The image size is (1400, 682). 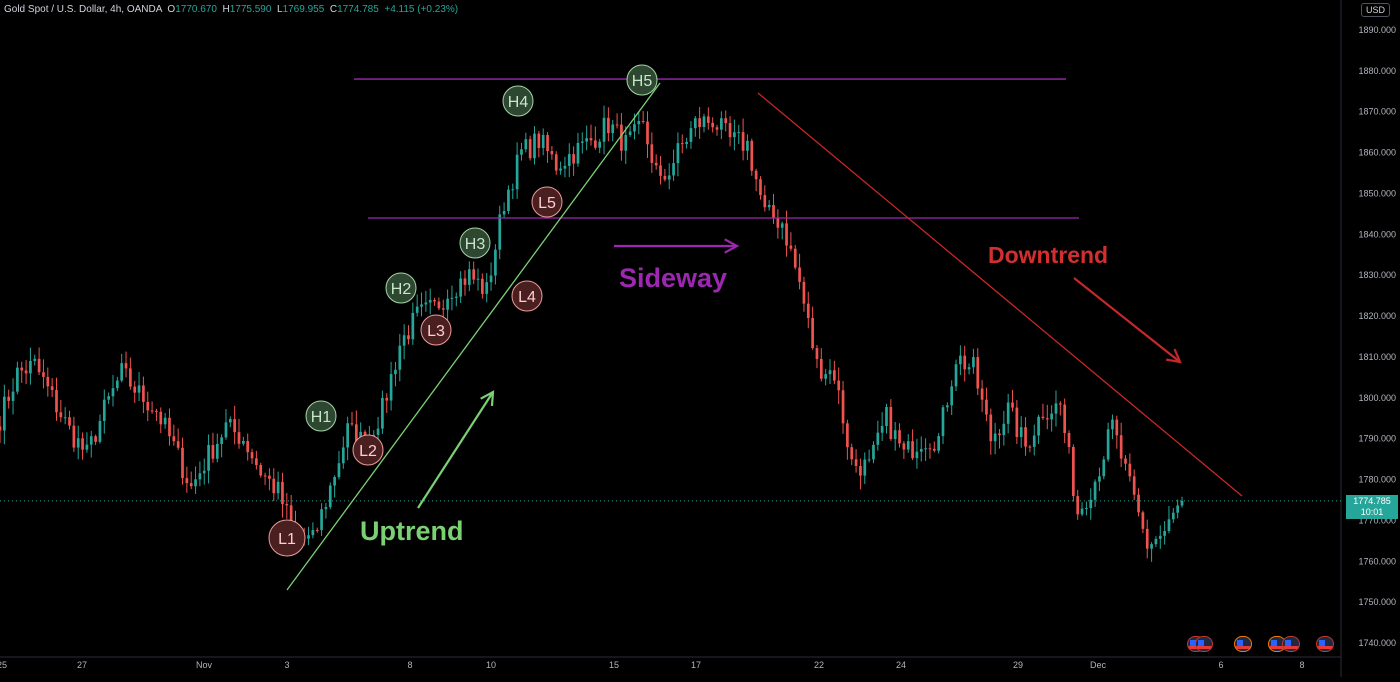 I want to click on swing-label: H3, so click(x=475, y=244).